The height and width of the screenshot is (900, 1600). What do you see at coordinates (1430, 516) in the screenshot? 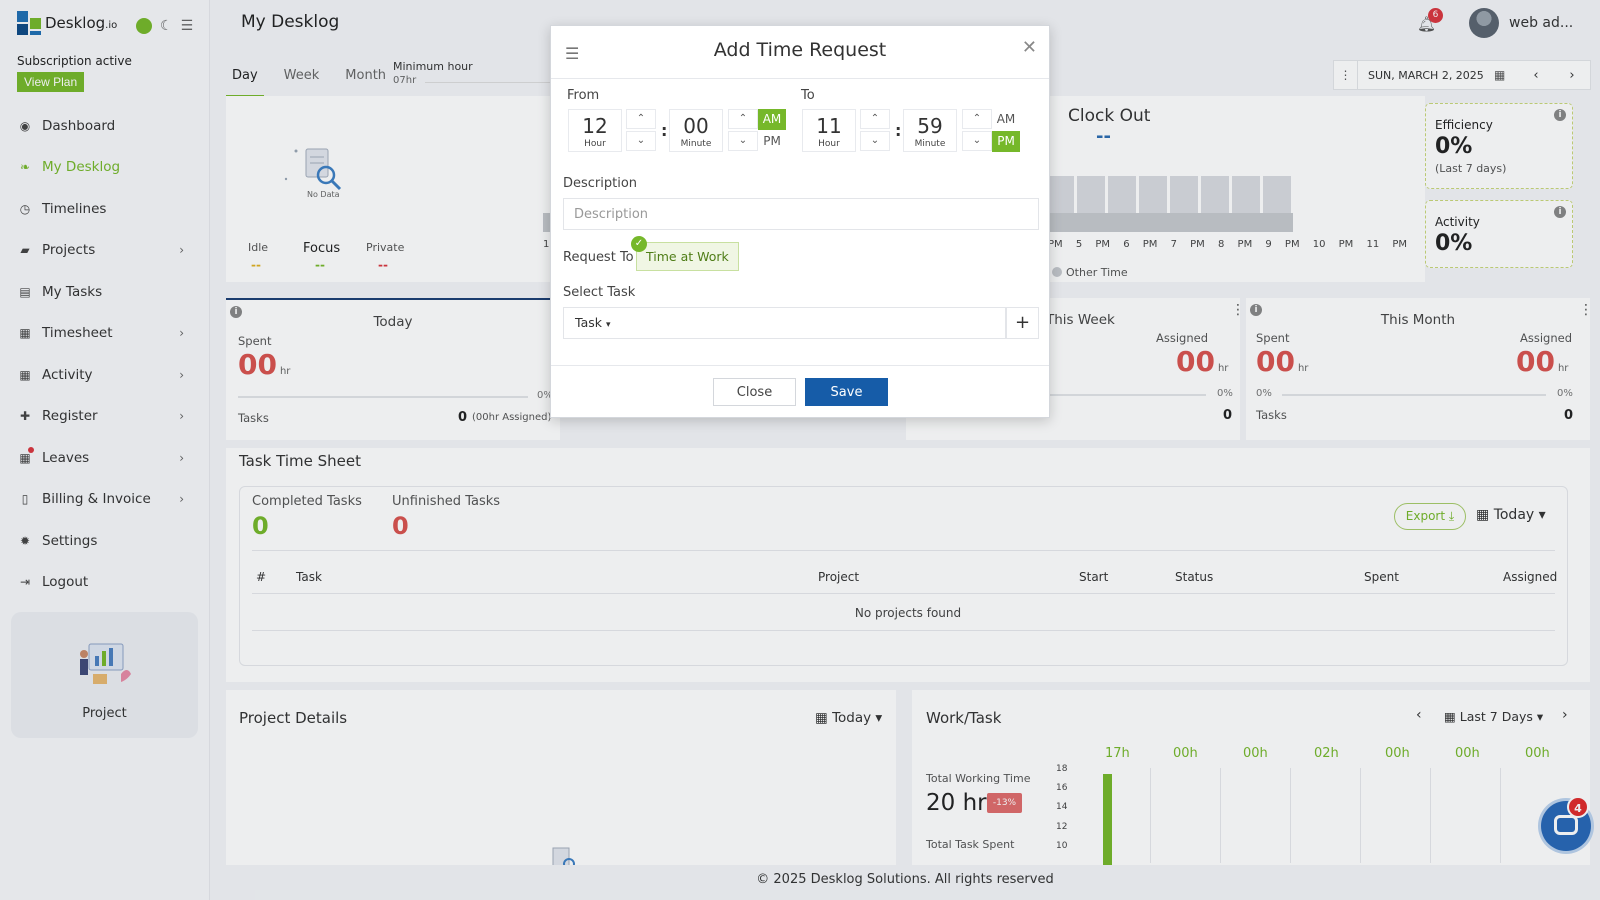
I see `export-button: Export ⤓` at bounding box center [1430, 516].